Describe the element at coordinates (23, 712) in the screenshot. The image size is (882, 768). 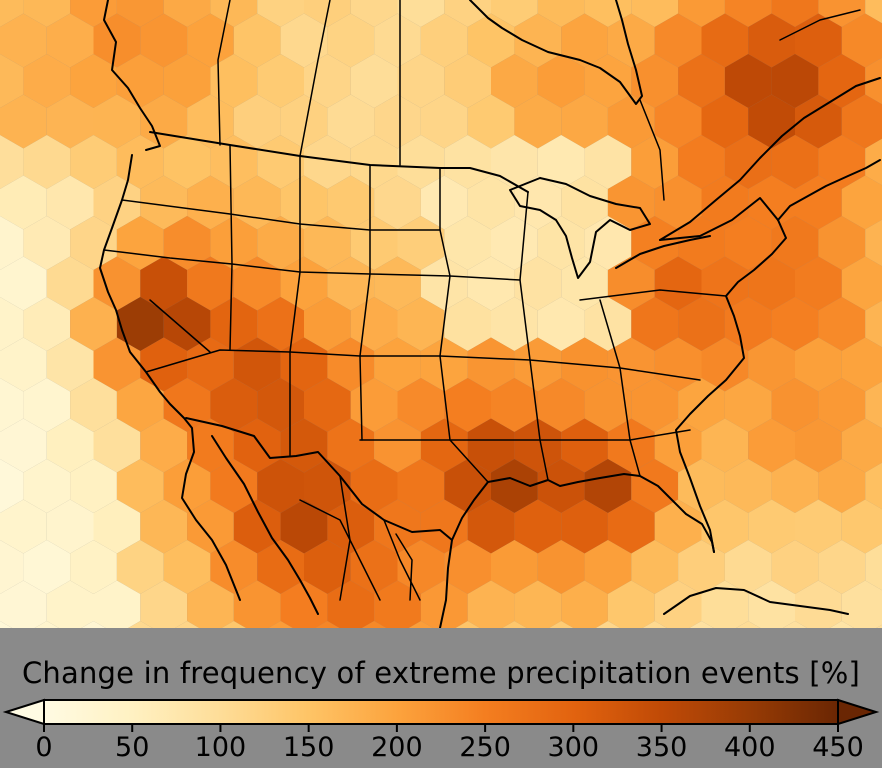
I see `colorbar-extend-min` at that location.